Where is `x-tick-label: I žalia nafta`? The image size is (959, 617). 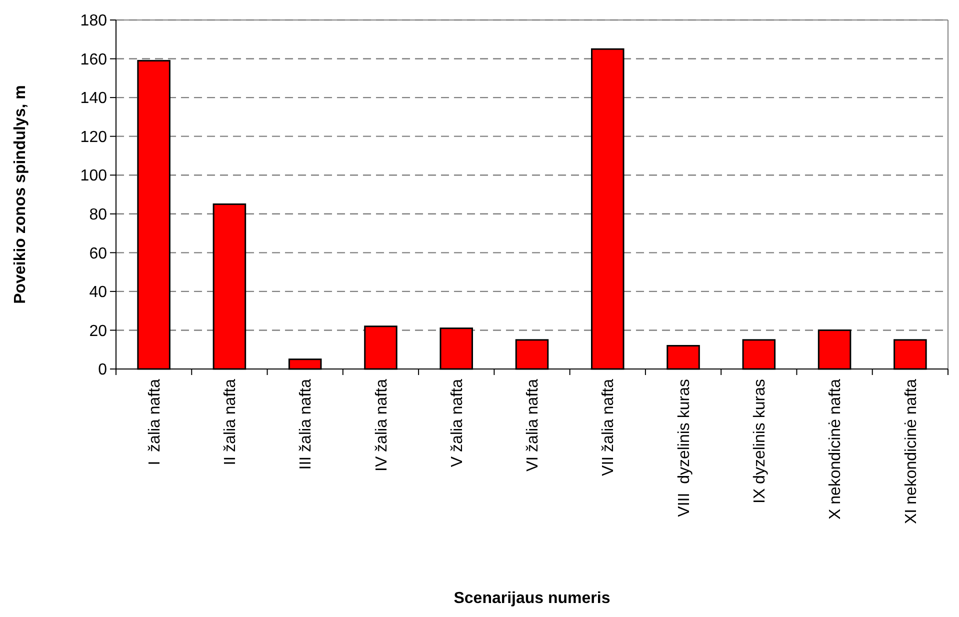
x-tick-label: I žalia nafta is located at coordinates (155, 422).